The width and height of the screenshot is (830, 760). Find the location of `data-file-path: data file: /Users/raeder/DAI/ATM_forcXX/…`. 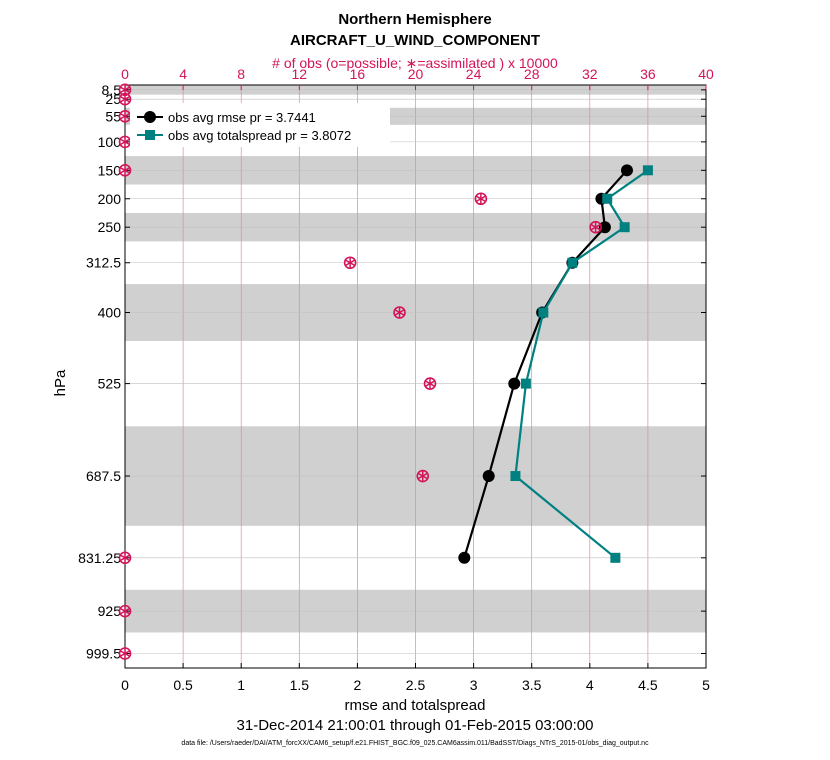

data-file-path: data file: /Users/raeder/DAI/ATM_forcXX/… is located at coordinates (415, 743).